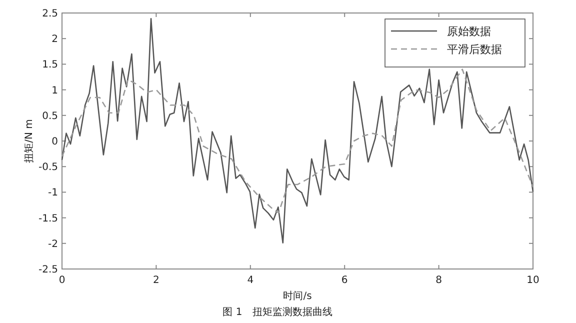 The height and width of the screenshot is (323, 576). Describe the element at coordinates (55, 142) in the screenshot. I see `y-tick-label: 0` at that location.